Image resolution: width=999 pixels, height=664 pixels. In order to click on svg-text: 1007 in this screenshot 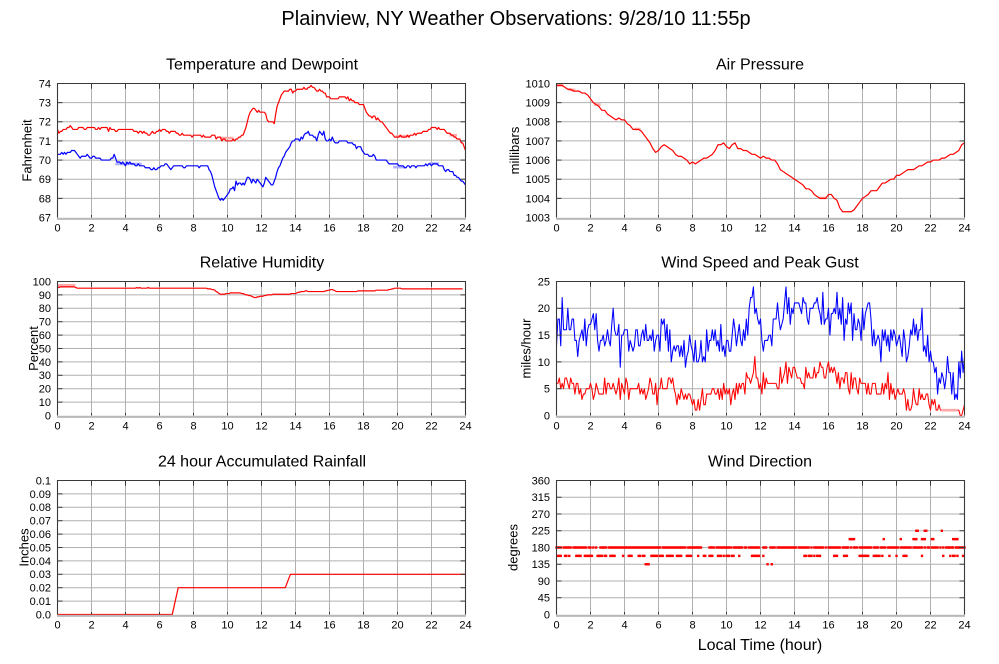, I will do `click(538, 142)`.